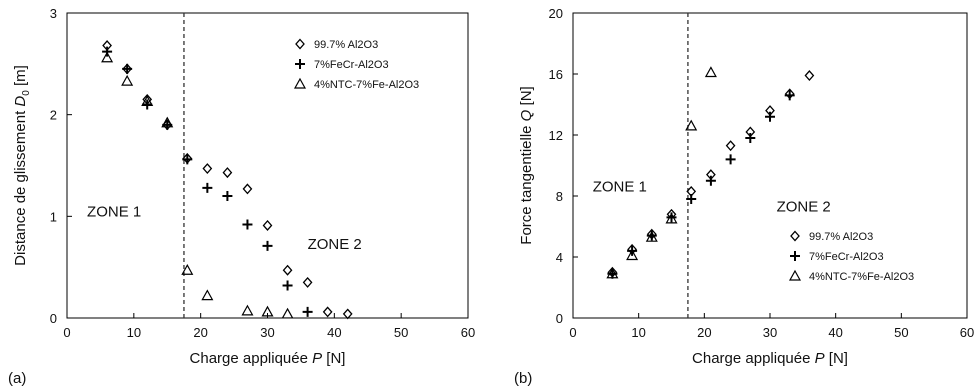 Image resolution: width=979 pixels, height=392 pixels. I want to click on y-tick-label: 12, so click(556, 135).